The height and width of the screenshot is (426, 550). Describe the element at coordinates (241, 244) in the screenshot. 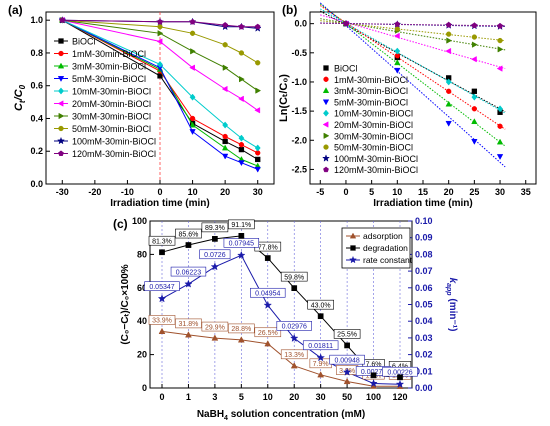

I see `data-label-rate-constant: 0.07945` at that location.